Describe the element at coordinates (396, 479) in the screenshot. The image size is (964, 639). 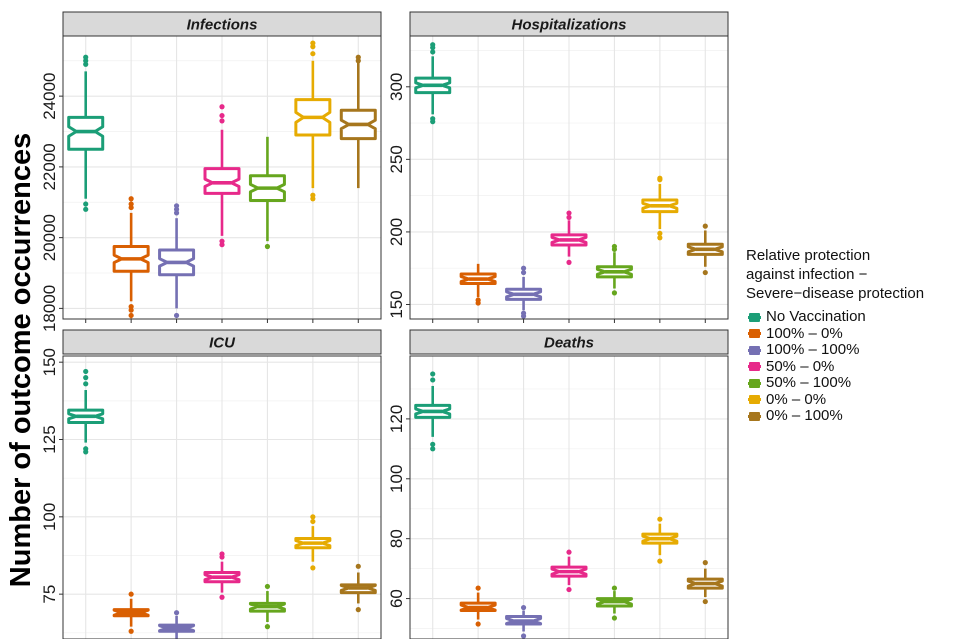
I see `y-tick-label: 100` at that location.